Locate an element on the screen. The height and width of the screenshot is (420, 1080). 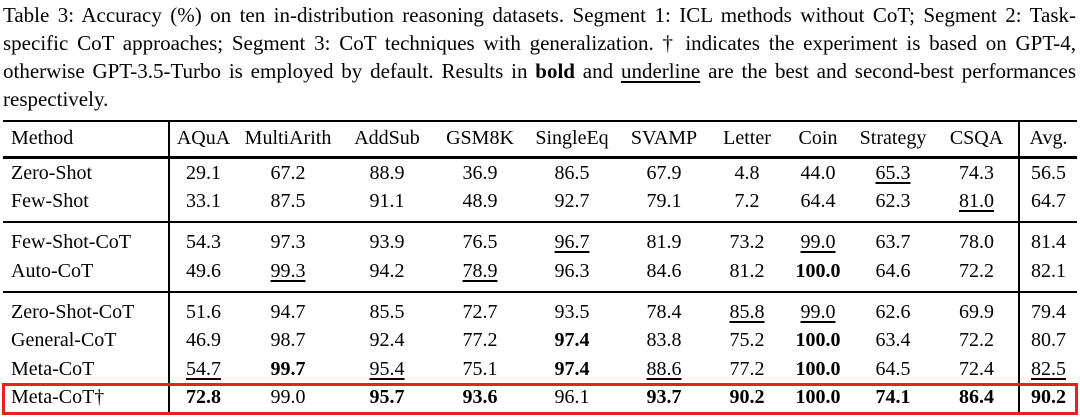
value-cell-gsm8k: 77.2 is located at coordinates (480, 340).